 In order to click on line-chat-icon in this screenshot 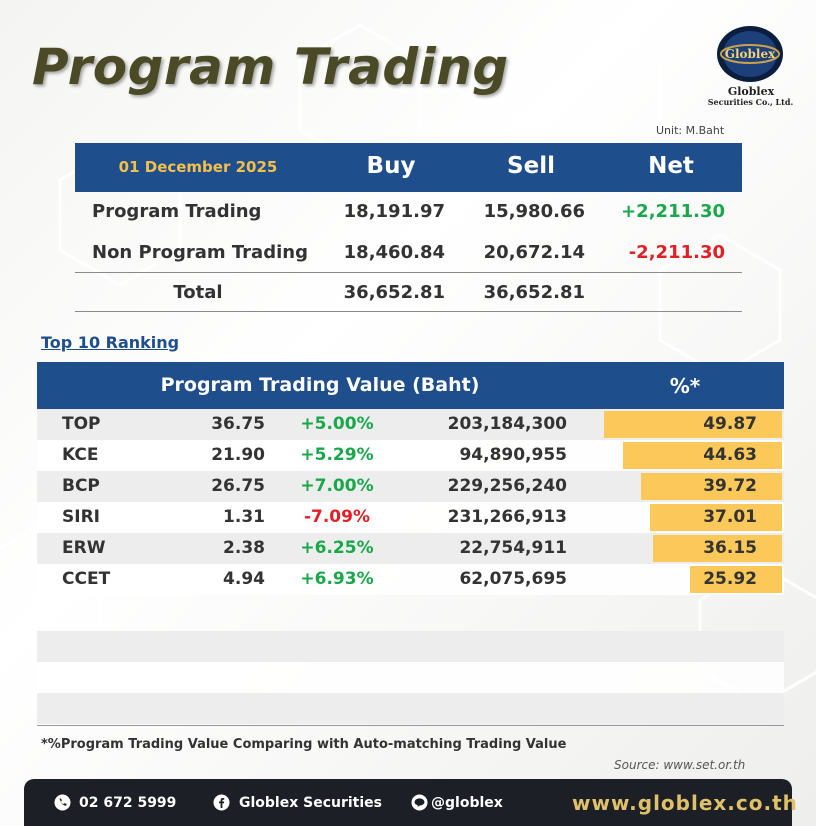, I will do `click(419, 802)`.